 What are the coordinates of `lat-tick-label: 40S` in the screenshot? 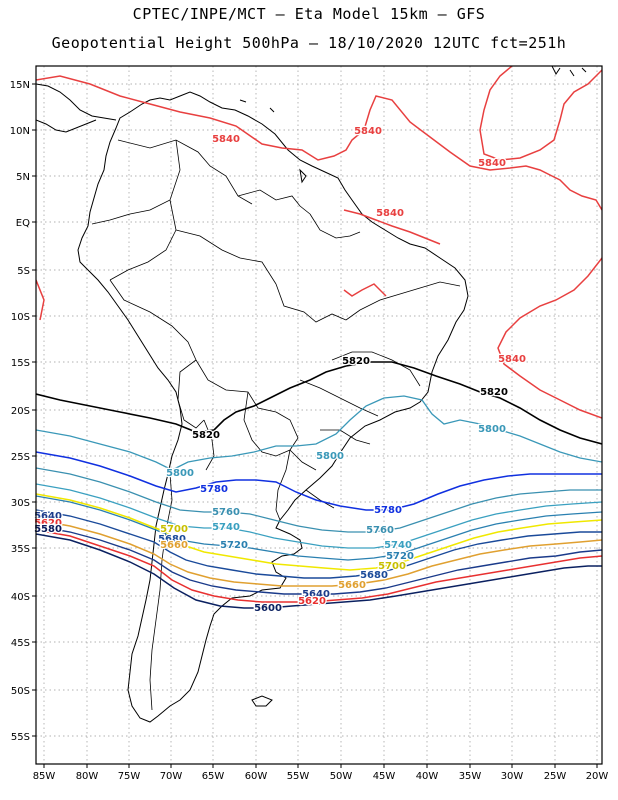 It's located at (20, 597).